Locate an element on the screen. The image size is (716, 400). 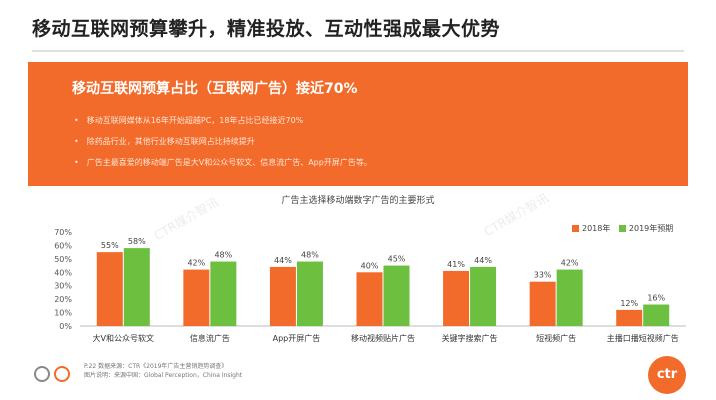
chart-title: 广告主选择移动端数字广告的主要形式 is located at coordinates (358, 201).